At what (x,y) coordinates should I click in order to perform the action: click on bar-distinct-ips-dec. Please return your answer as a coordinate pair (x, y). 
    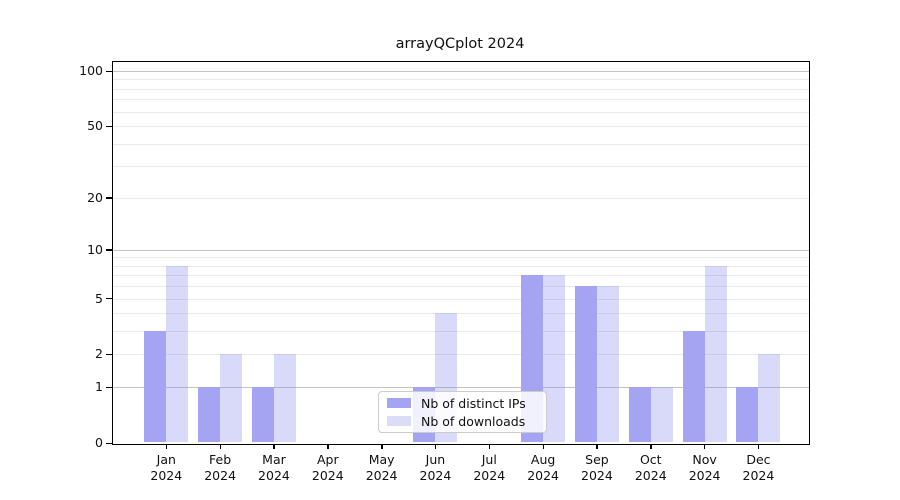
    Looking at the image, I should click on (747, 414).